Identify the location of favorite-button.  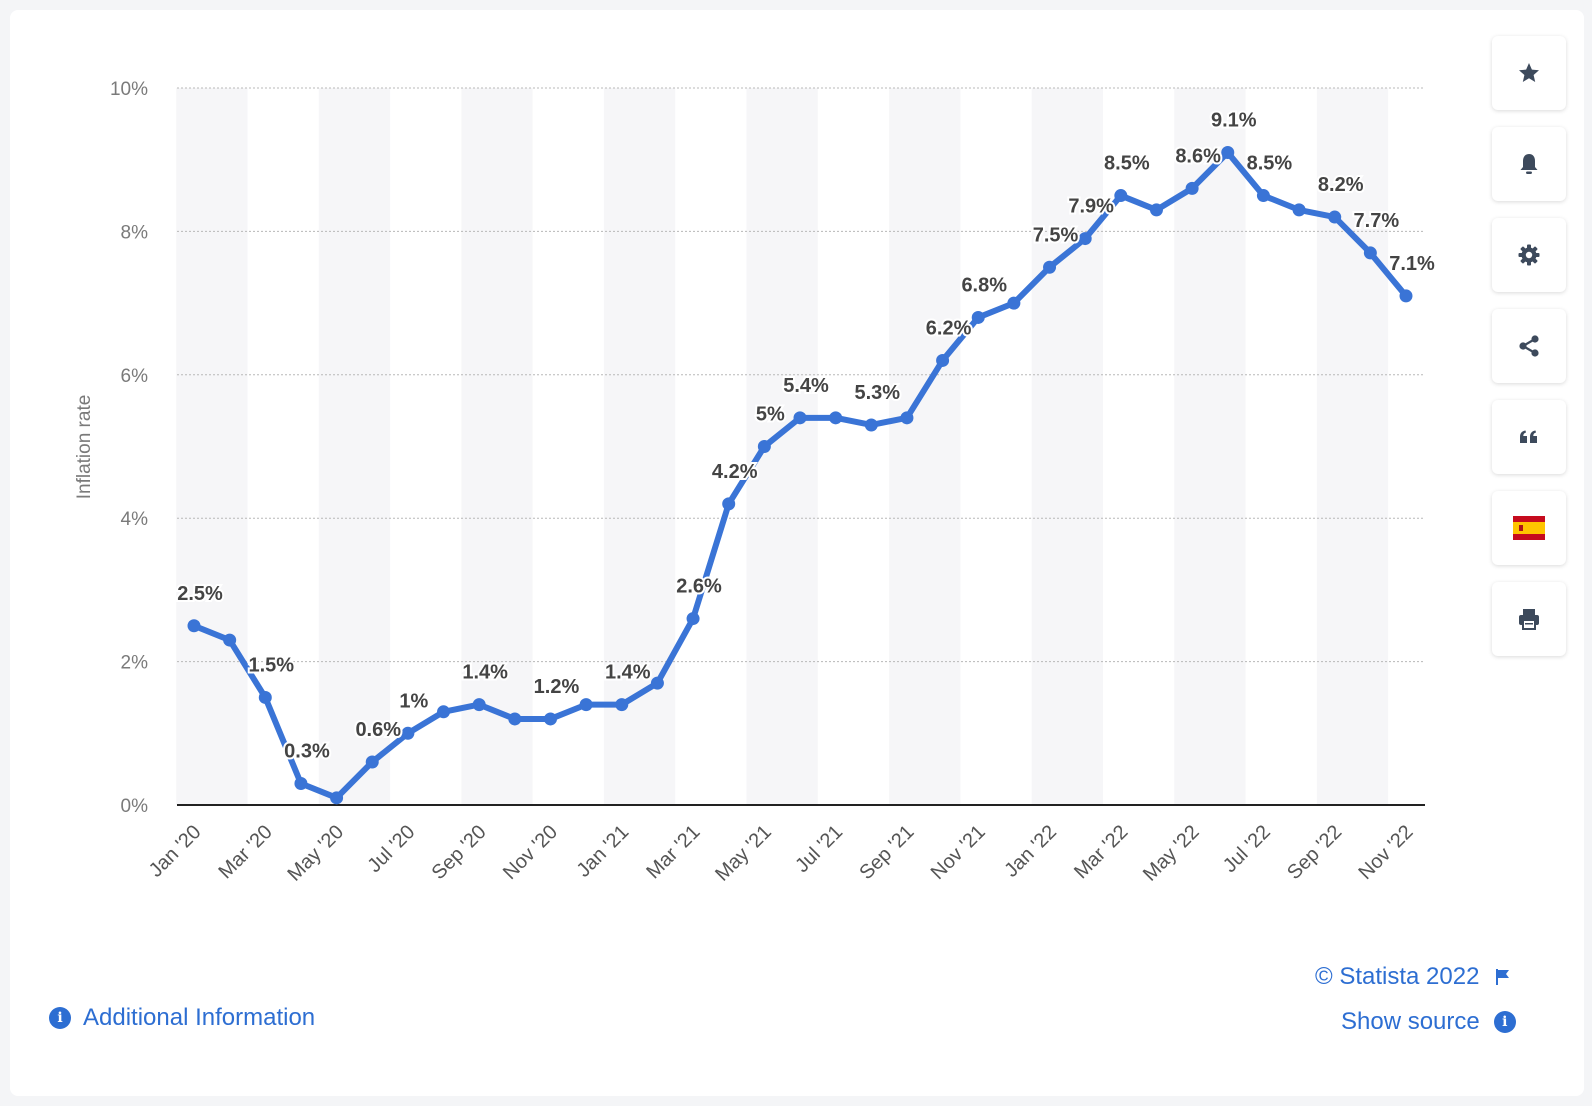
(1529, 73).